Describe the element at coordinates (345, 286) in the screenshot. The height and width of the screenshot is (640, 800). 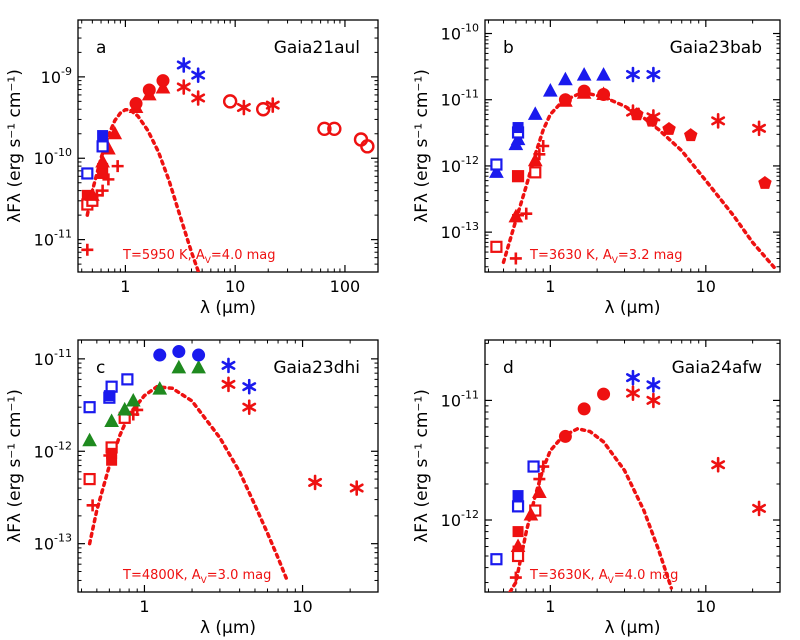
I see `x-tick-label: 100` at that location.